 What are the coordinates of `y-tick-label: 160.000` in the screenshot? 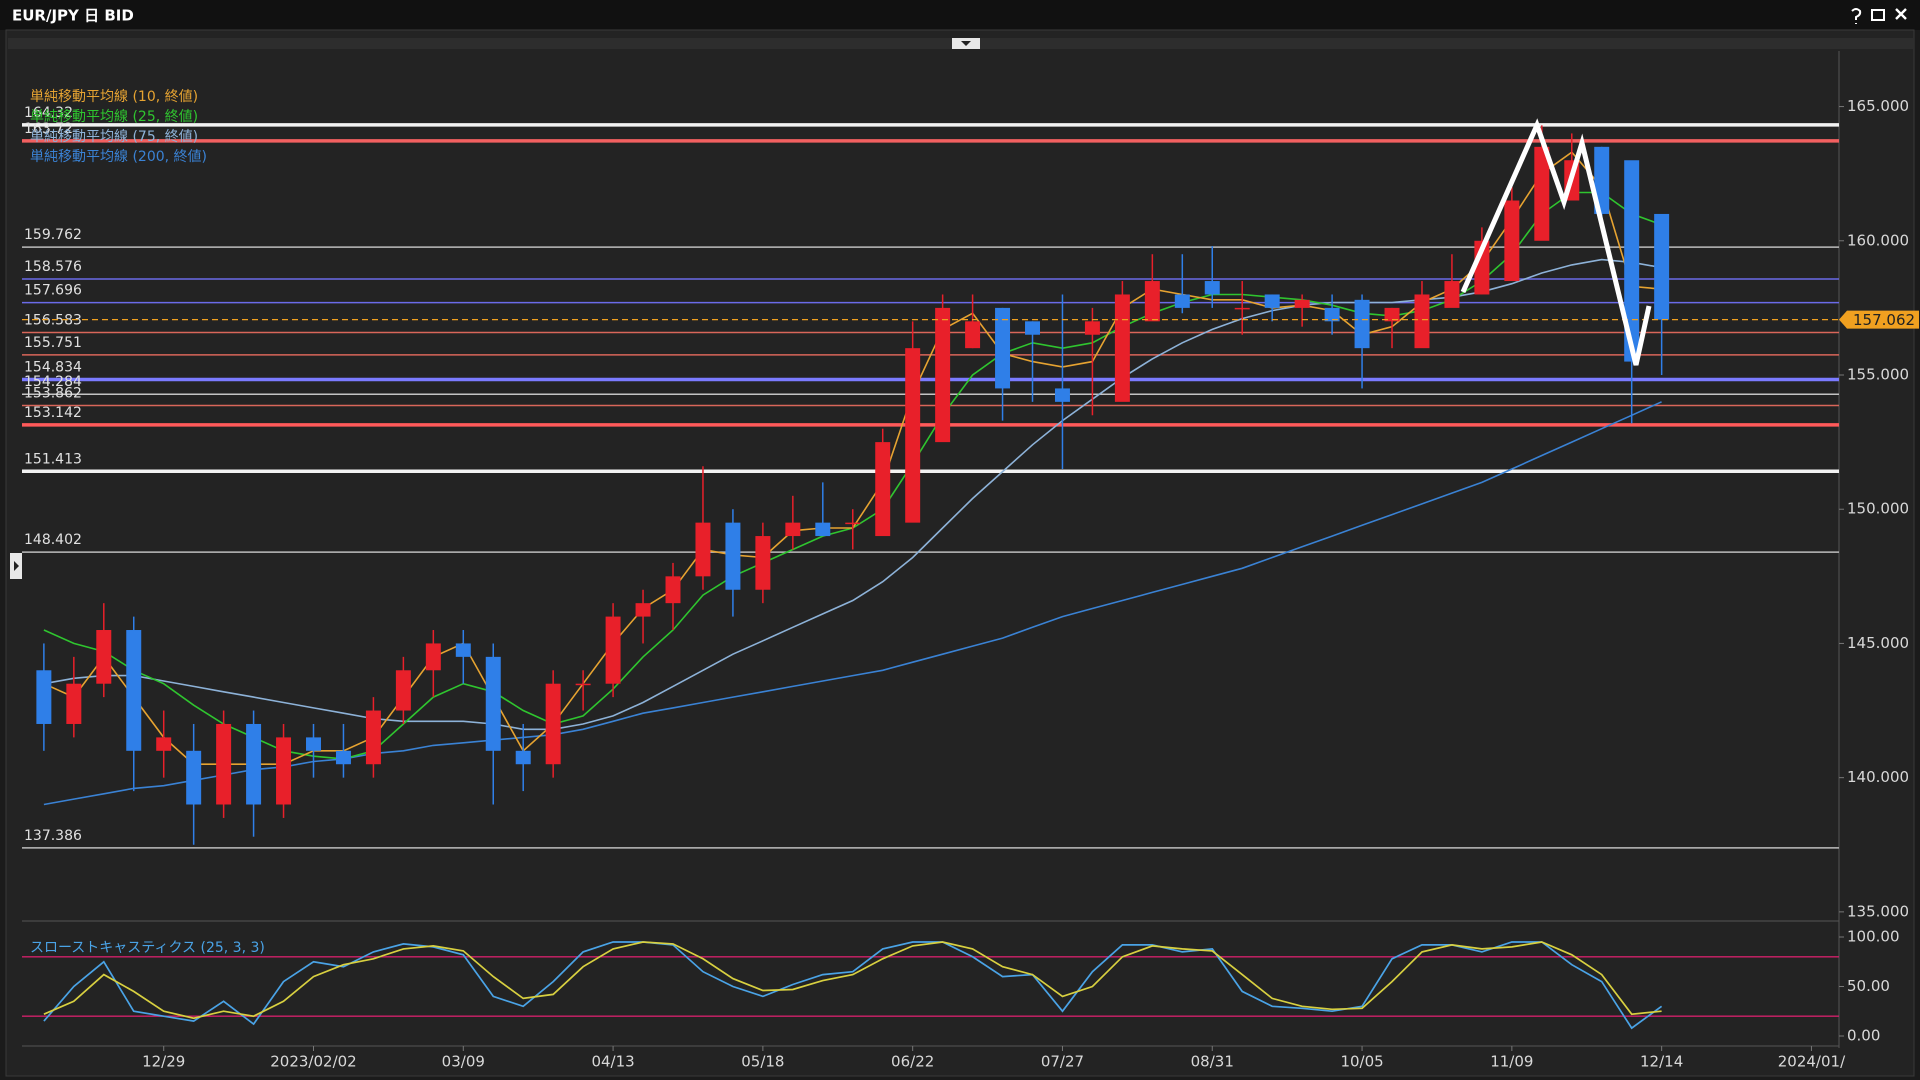 It's located at (1878, 240).